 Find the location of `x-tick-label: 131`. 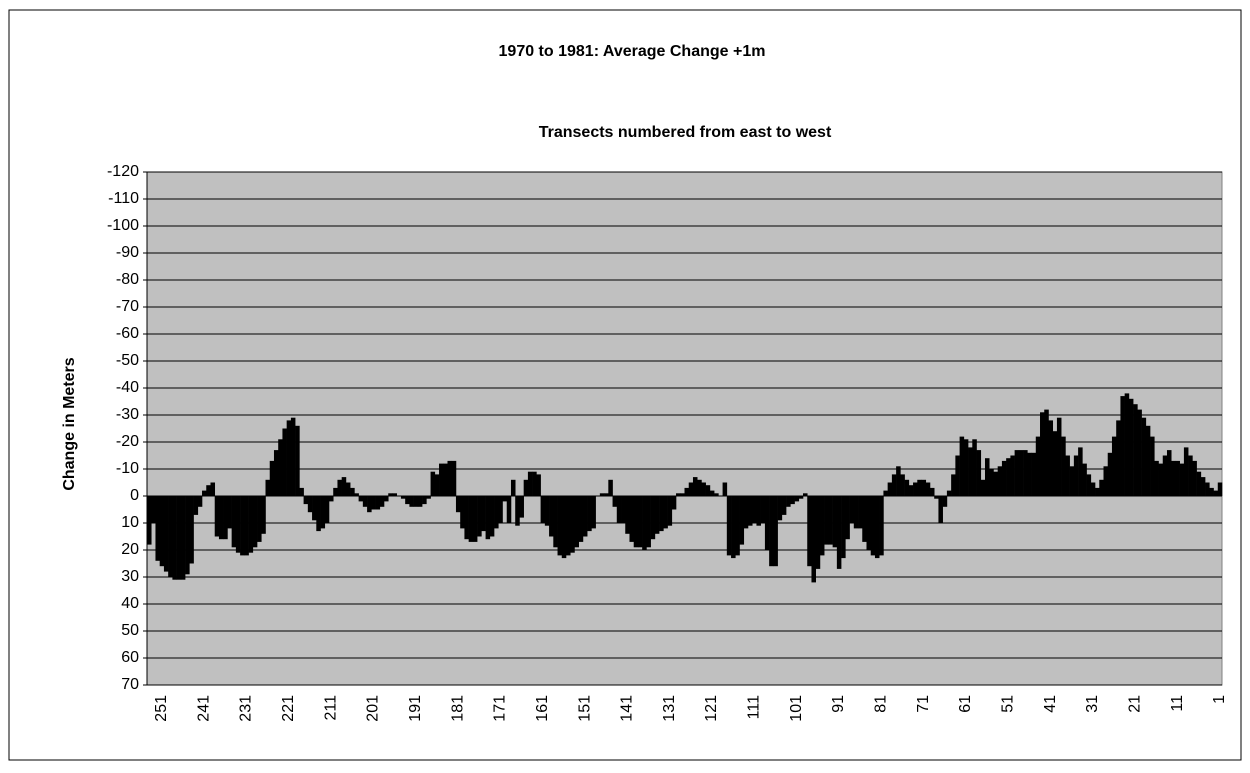

x-tick-label: 131 is located at coordinates (669, 708).